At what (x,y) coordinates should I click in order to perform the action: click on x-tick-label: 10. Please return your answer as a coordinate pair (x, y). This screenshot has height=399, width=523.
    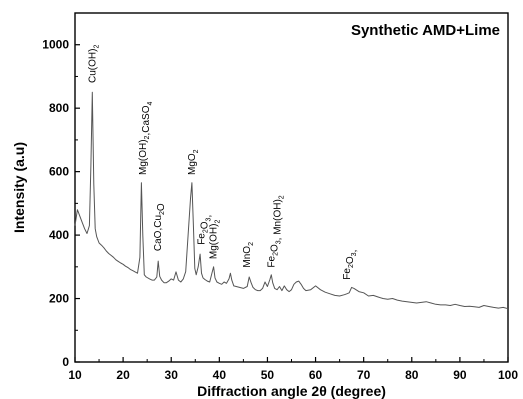
    Looking at the image, I should click on (75, 375).